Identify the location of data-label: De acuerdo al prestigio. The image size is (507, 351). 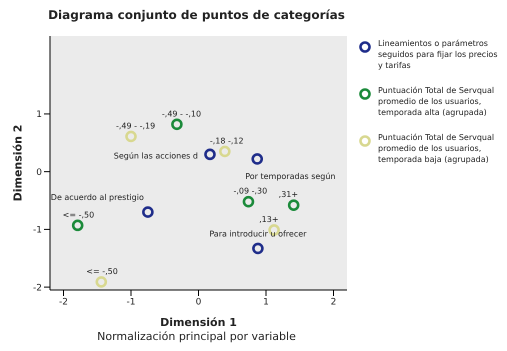
(97, 197).